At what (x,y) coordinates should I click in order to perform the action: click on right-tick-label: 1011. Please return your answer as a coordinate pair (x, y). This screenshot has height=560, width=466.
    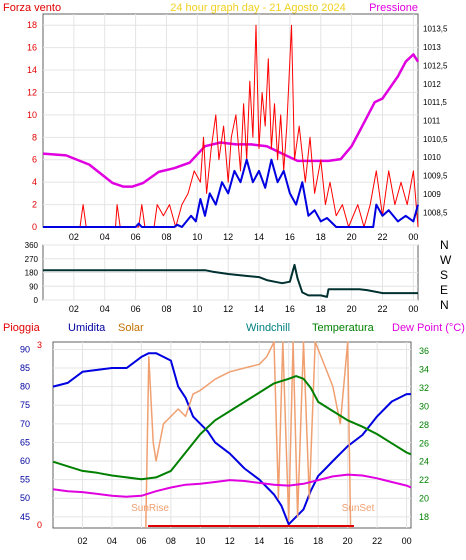
    Looking at the image, I should click on (432, 121).